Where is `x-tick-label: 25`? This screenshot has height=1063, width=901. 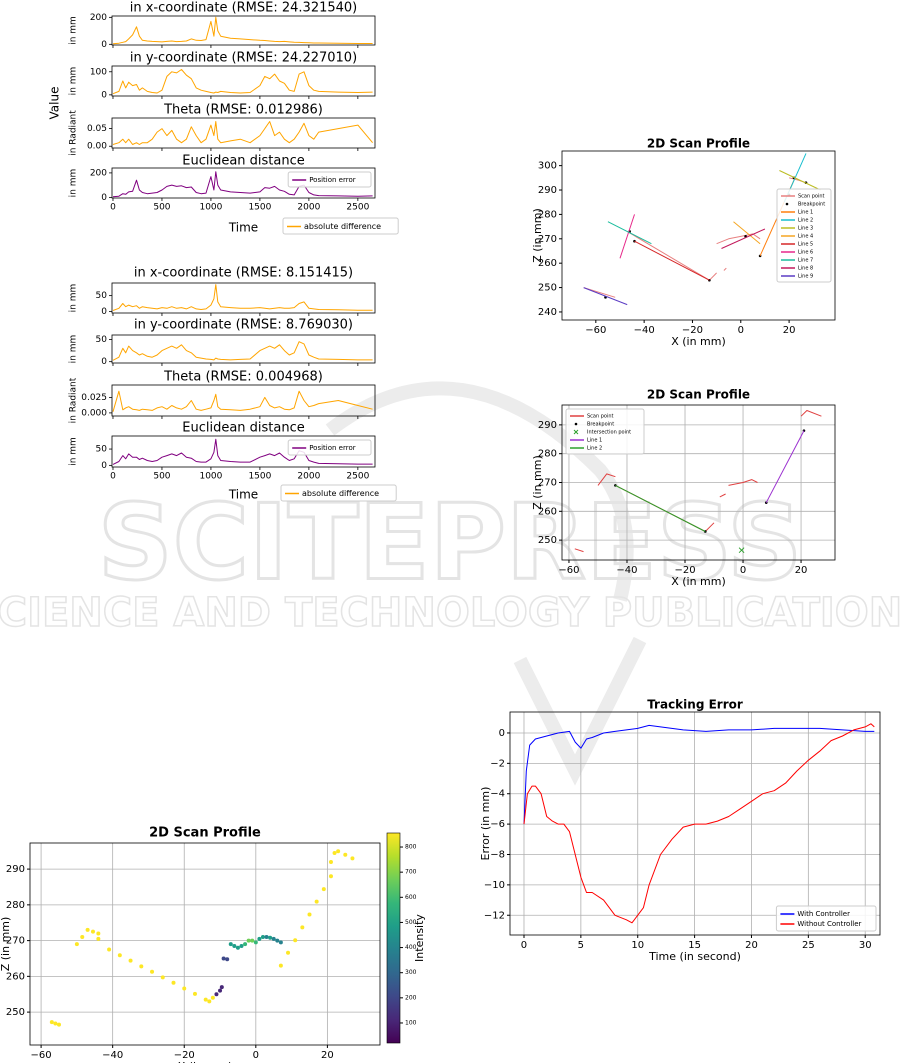
x-tick-label: 25 is located at coordinates (808, 945).